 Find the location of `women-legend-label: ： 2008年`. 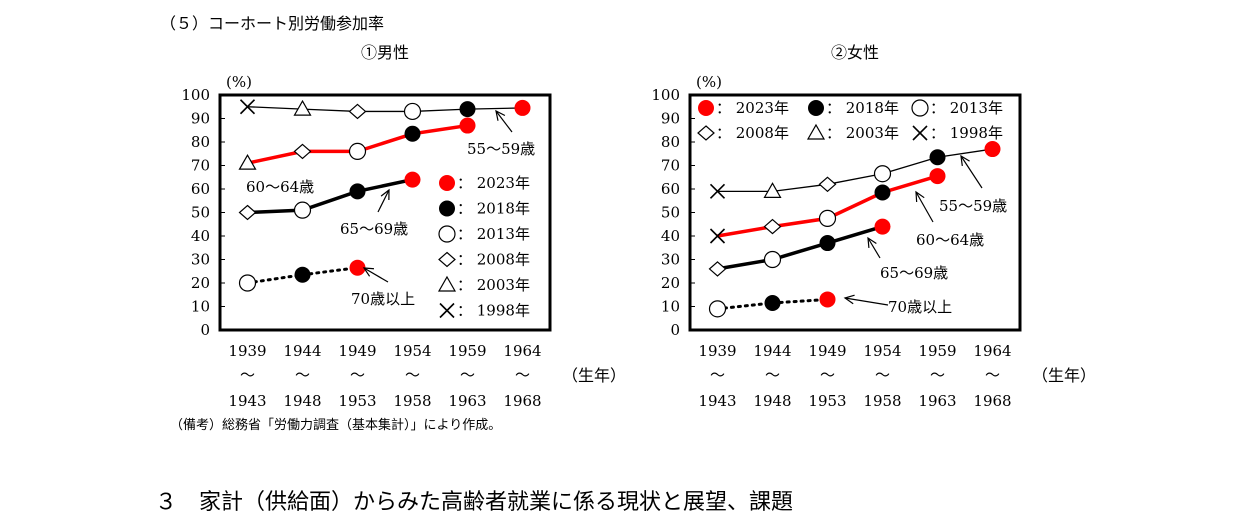

women-legend-label: ： 2008年 is located at coordinates (752, 133).